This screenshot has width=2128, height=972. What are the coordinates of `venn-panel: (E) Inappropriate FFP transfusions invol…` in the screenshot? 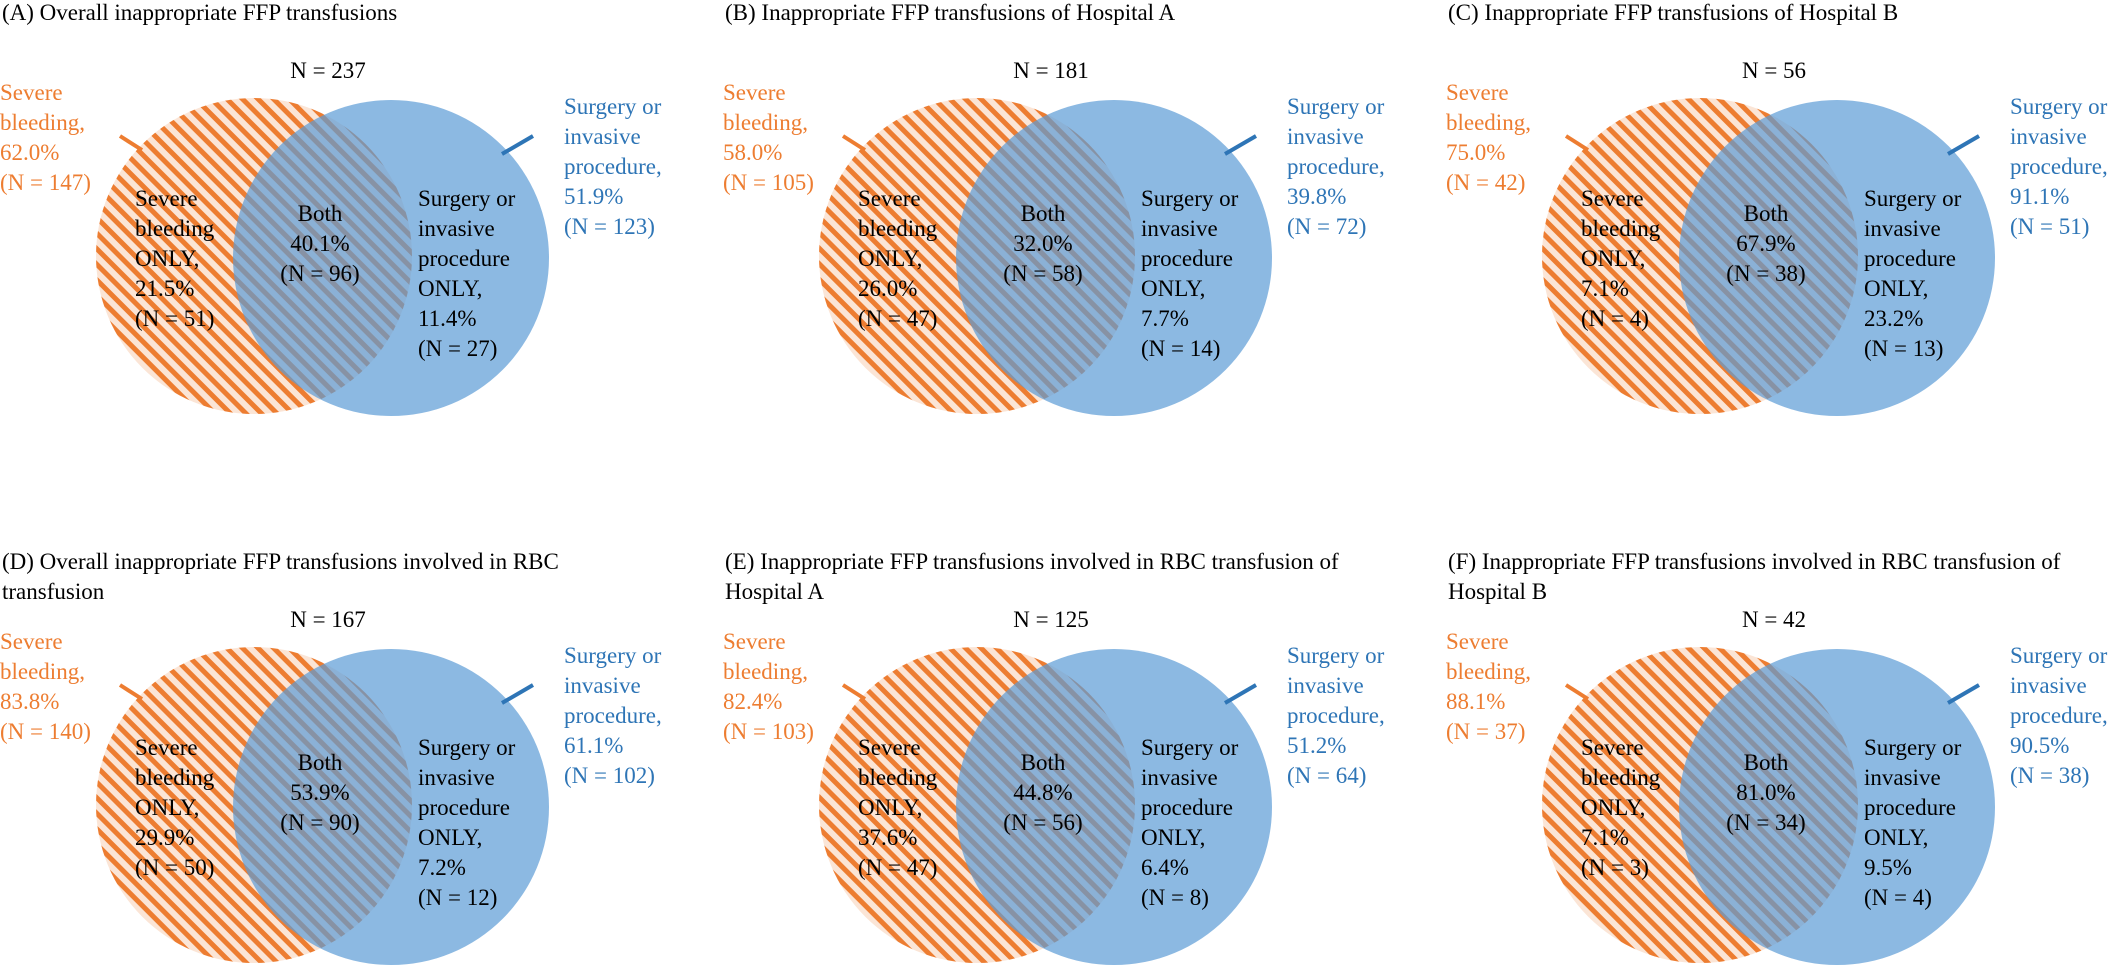 It's located at (1054, 757).